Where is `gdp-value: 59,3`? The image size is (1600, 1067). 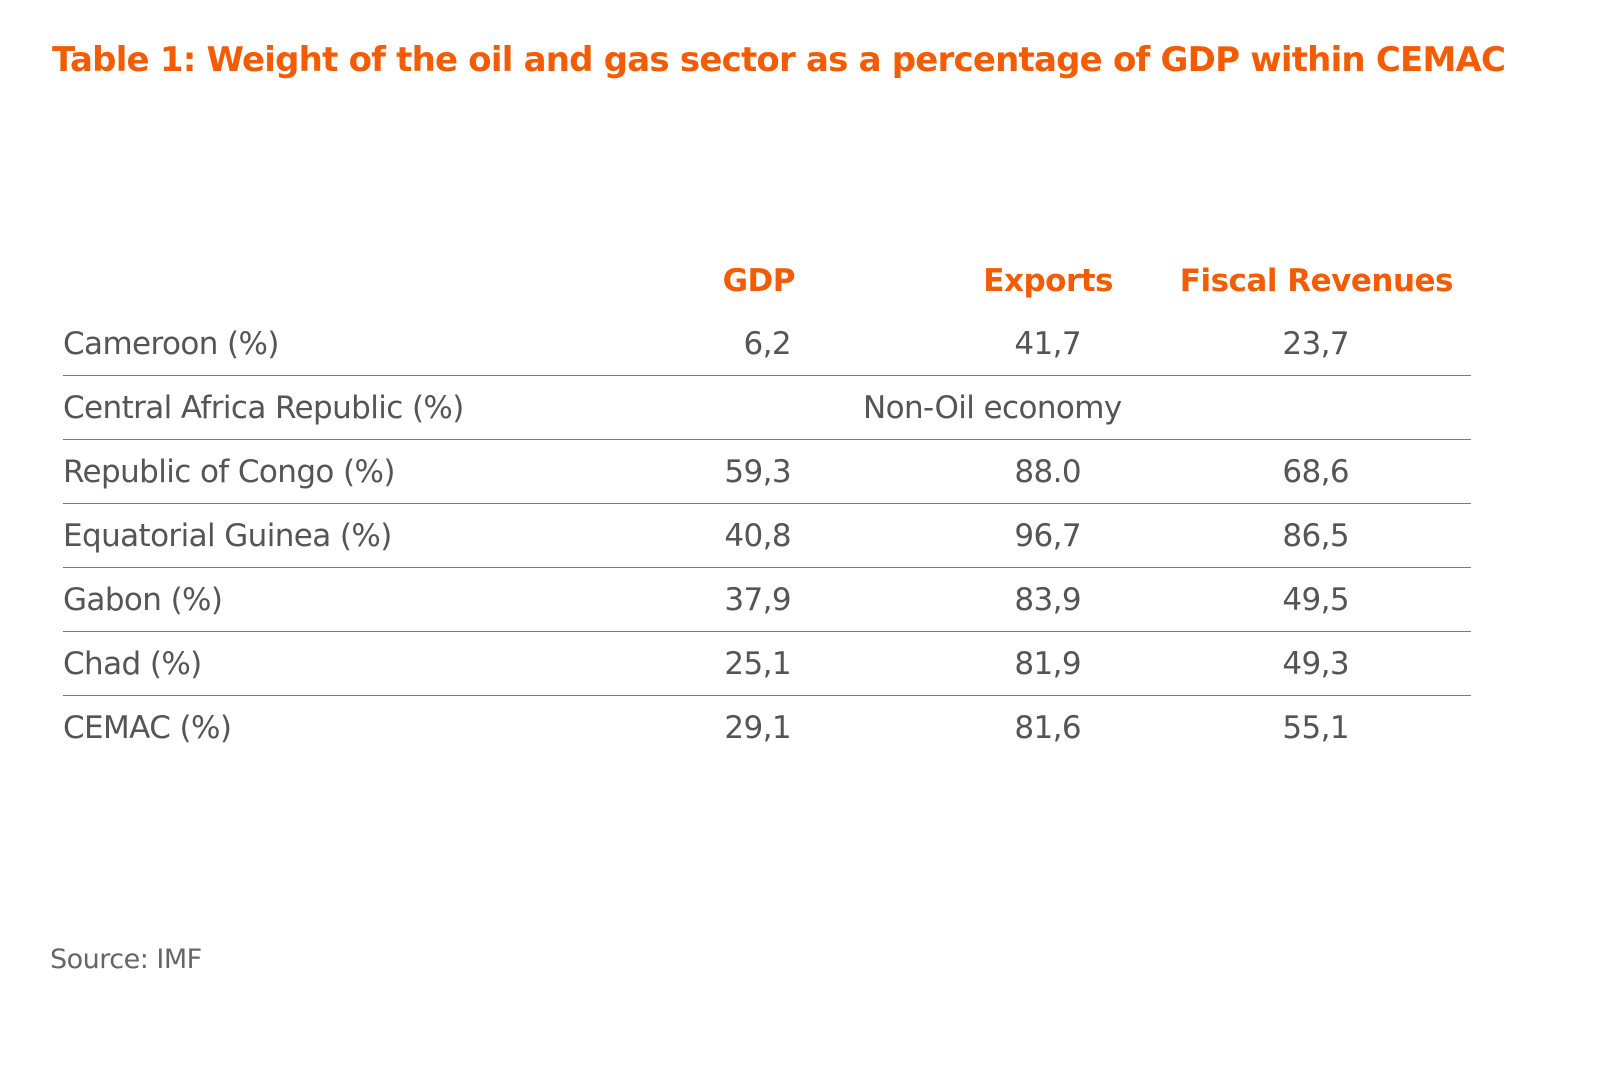
gdp-value: 59,3 is located at coordinates (694, 471).